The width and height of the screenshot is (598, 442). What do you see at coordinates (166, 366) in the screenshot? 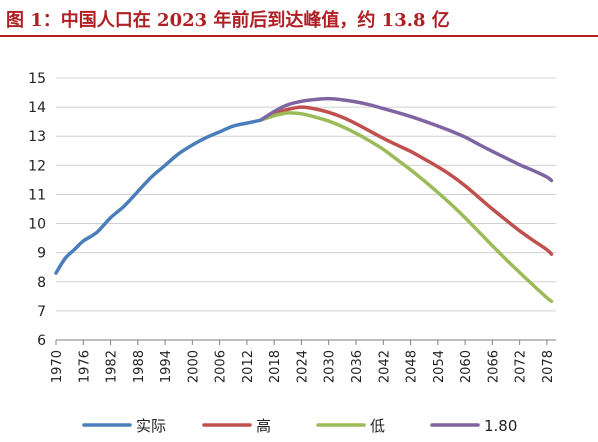
I see `x-tick-label: 1994` at bounding box center [166, 366].